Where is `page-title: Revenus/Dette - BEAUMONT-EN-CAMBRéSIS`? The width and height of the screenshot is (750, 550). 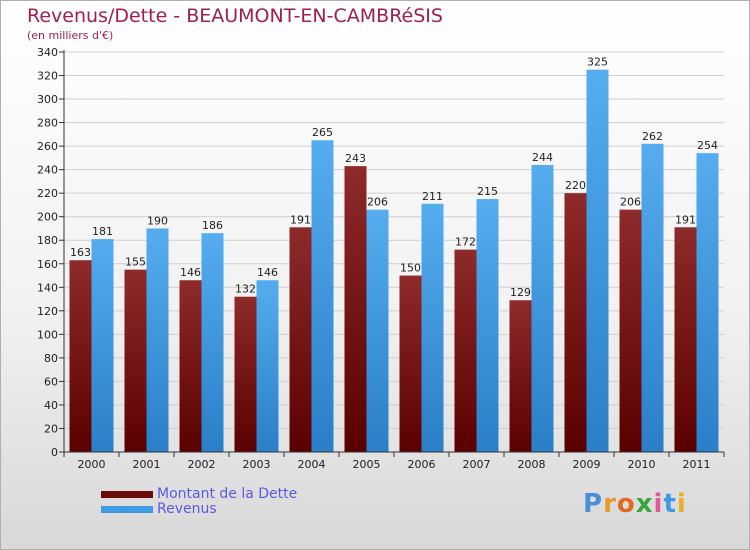 page-title: Revenus/Dette - BEAUMONT-EN-CAMBRéSIS is located at coordinates (235, 16).